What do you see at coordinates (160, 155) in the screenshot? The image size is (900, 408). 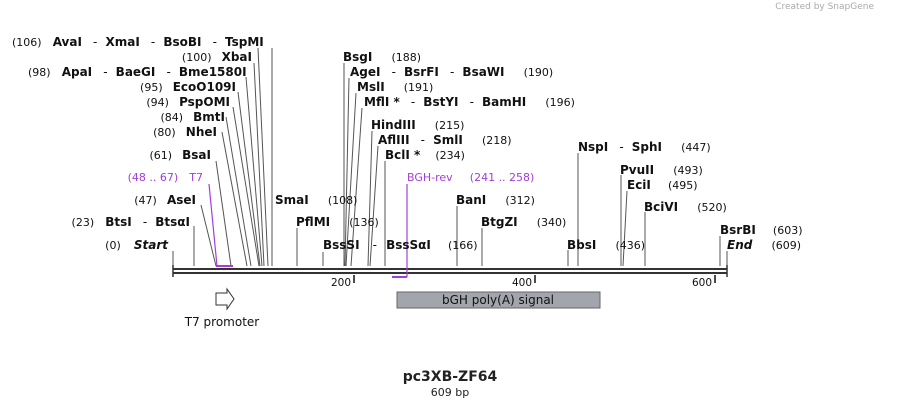 I see `enzyme-pos: (61)` at bounding box center [160, 155].